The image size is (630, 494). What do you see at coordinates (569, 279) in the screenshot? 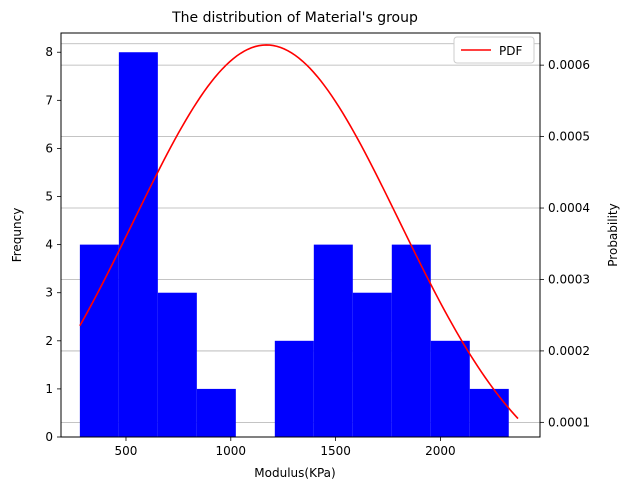
I see `y2-tick-label: 0.0003` at bounding box center [569, 279].